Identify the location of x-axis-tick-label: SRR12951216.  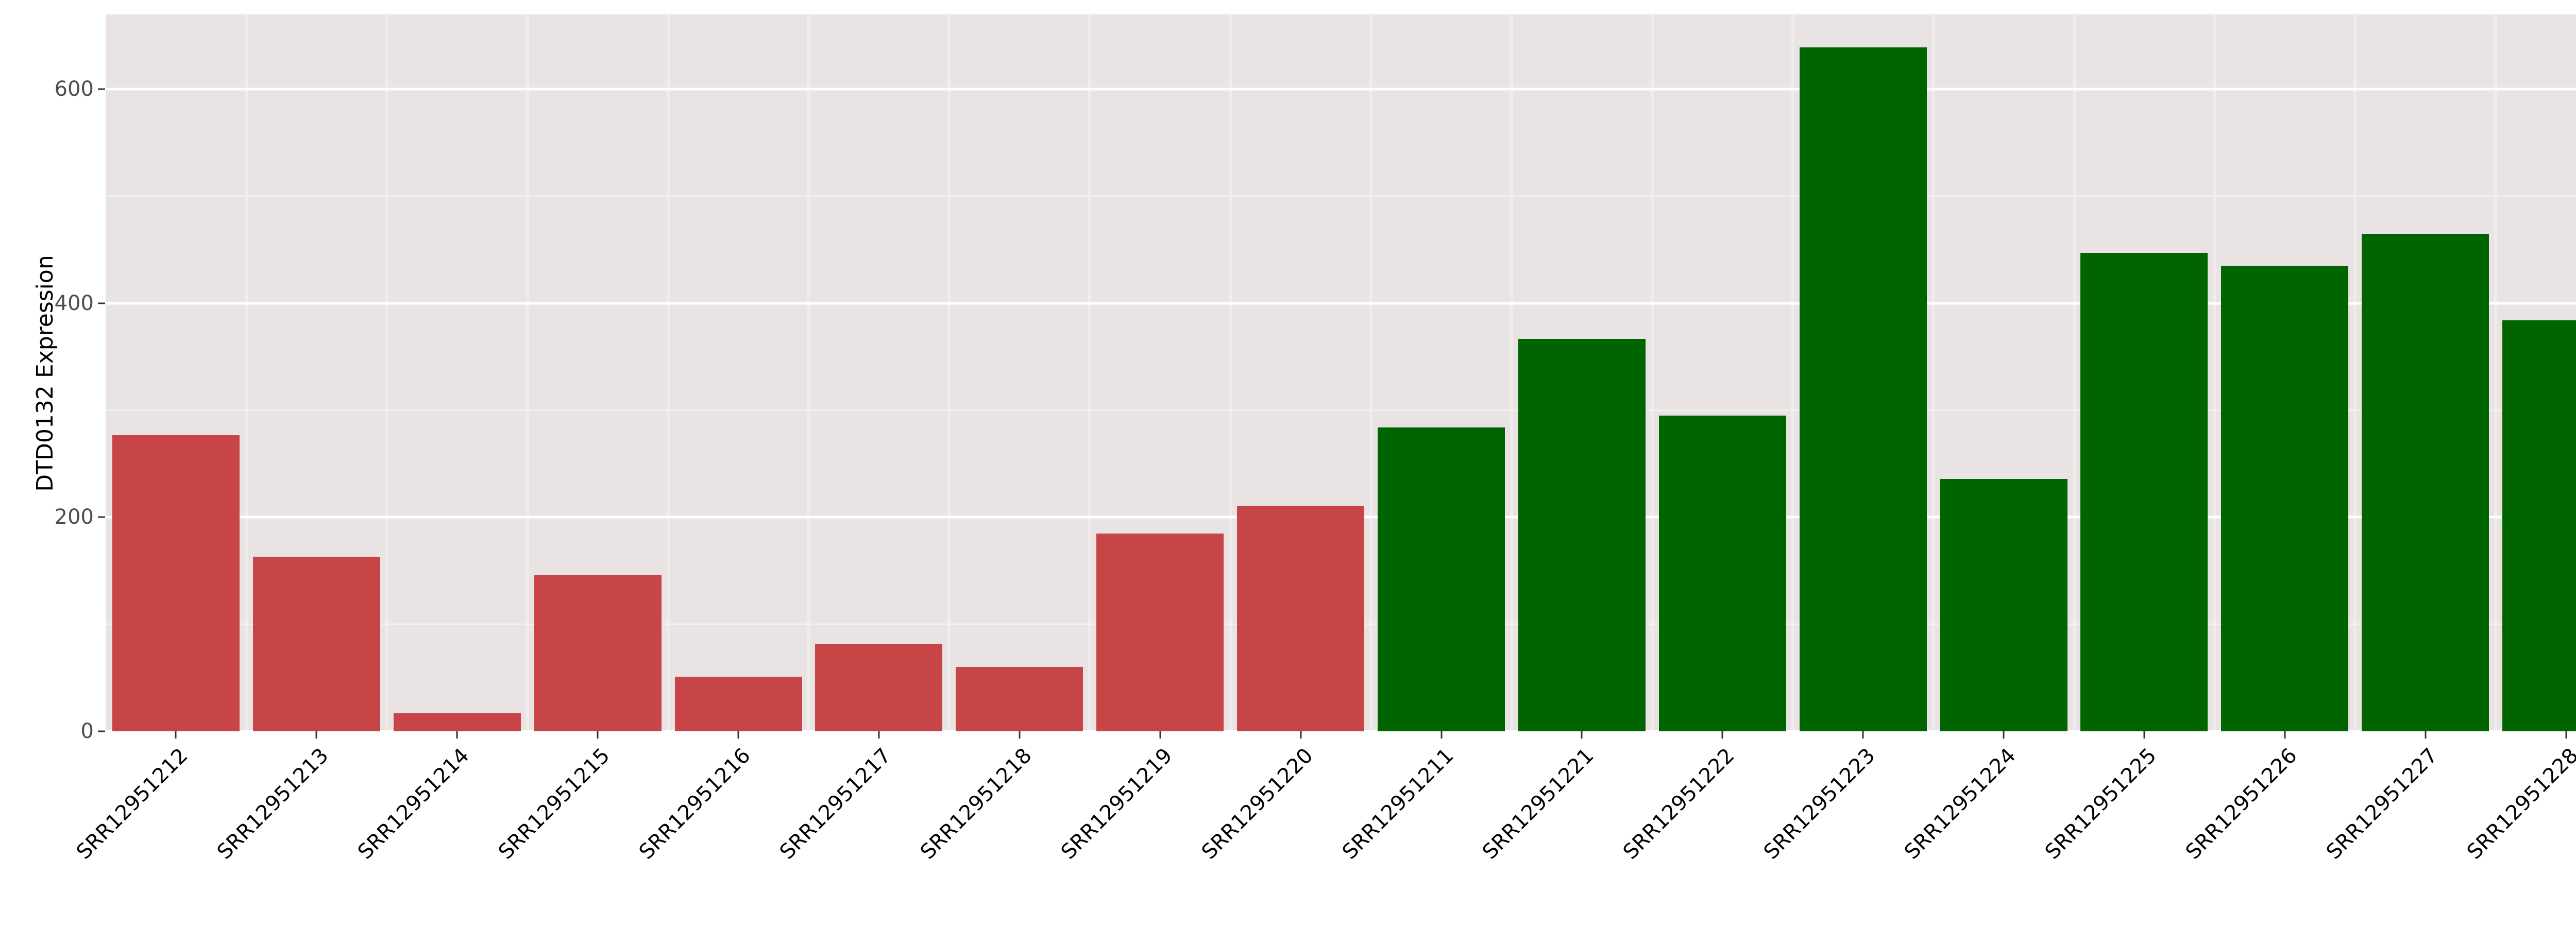
(695, 804).